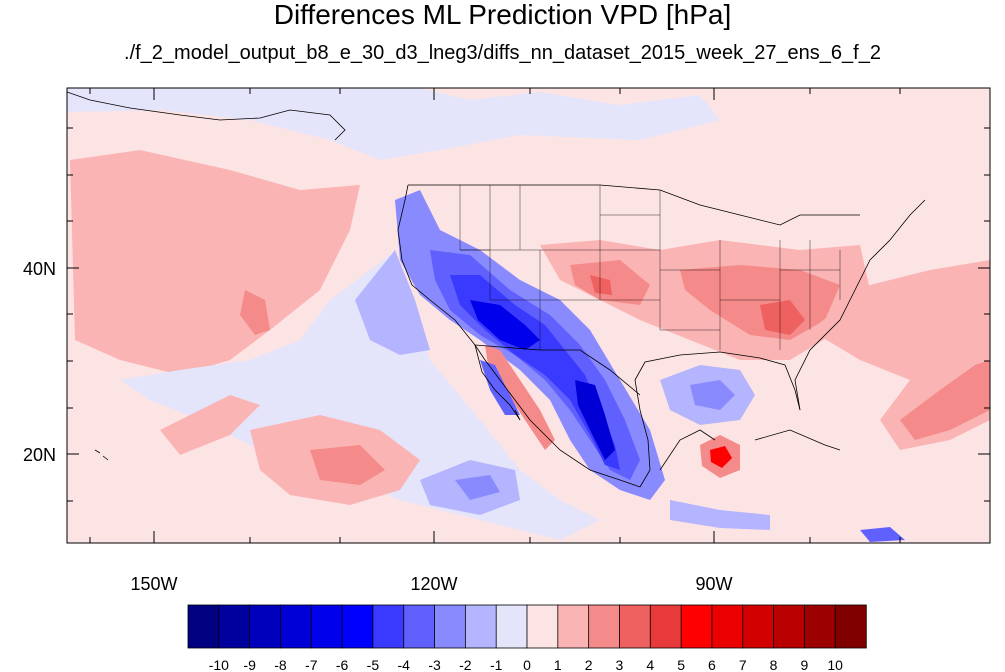  Describe the element at coordinates (39, 269) in the screenshot. I see `lat-label-40n: 40N` at that location.